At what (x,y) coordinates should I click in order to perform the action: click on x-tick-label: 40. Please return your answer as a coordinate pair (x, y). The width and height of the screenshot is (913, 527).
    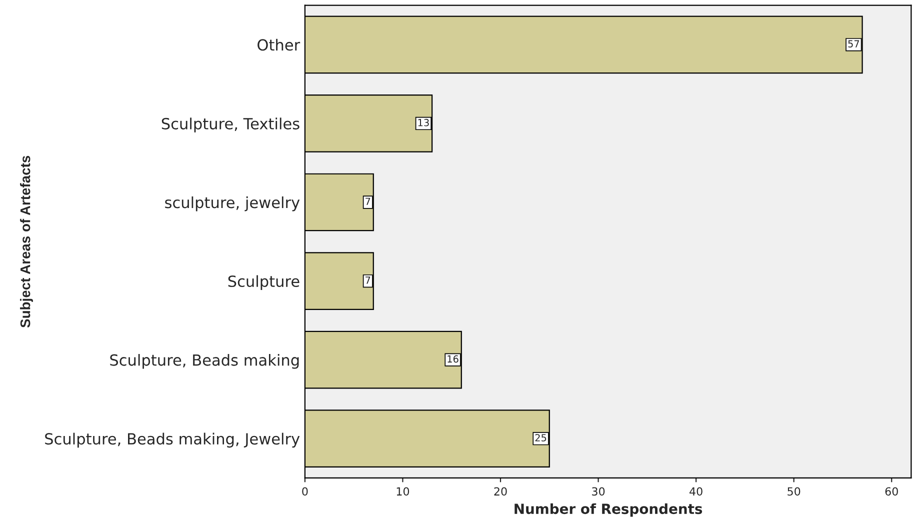
    Looking at the image, I should click on (696, 491).